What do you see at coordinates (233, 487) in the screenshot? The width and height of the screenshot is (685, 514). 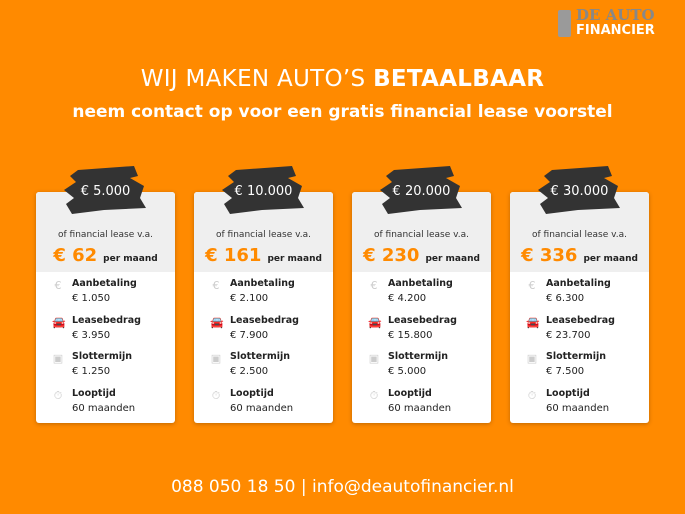 I see `phone-link: 088 050 18 50` at bounding box center [233, 487].